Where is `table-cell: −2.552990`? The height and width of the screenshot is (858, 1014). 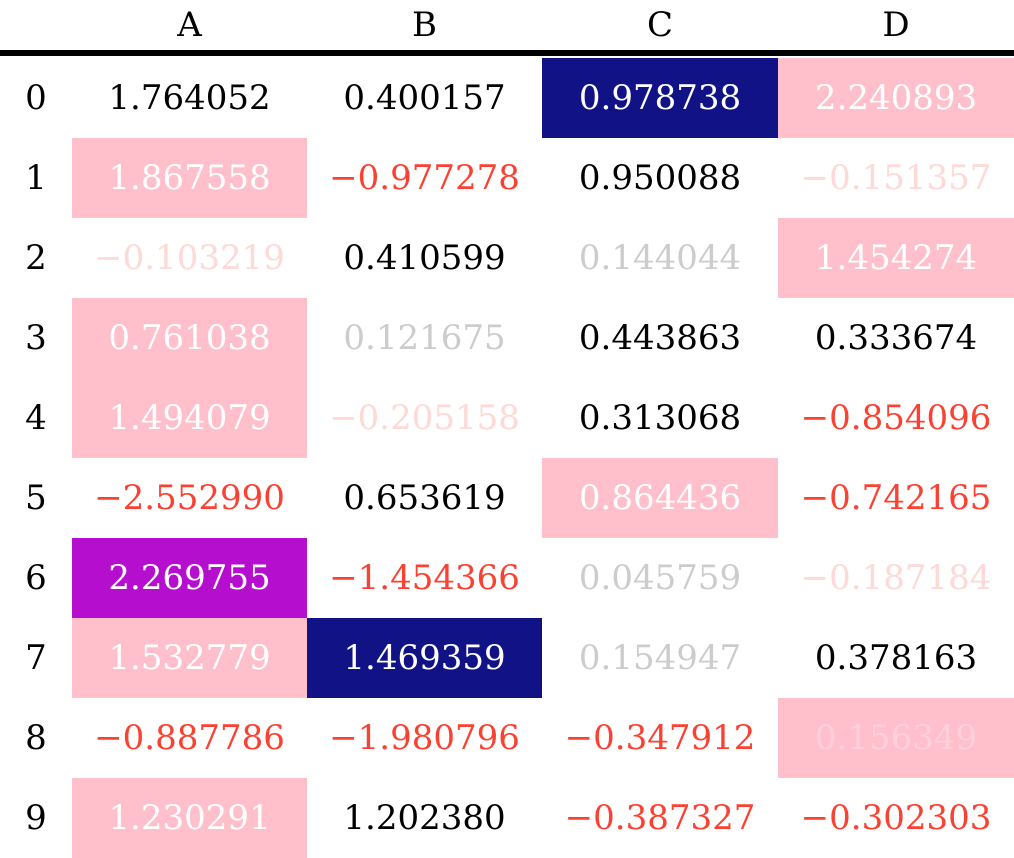 table-cell: −2.552990 is located at coordinates (189, 498).